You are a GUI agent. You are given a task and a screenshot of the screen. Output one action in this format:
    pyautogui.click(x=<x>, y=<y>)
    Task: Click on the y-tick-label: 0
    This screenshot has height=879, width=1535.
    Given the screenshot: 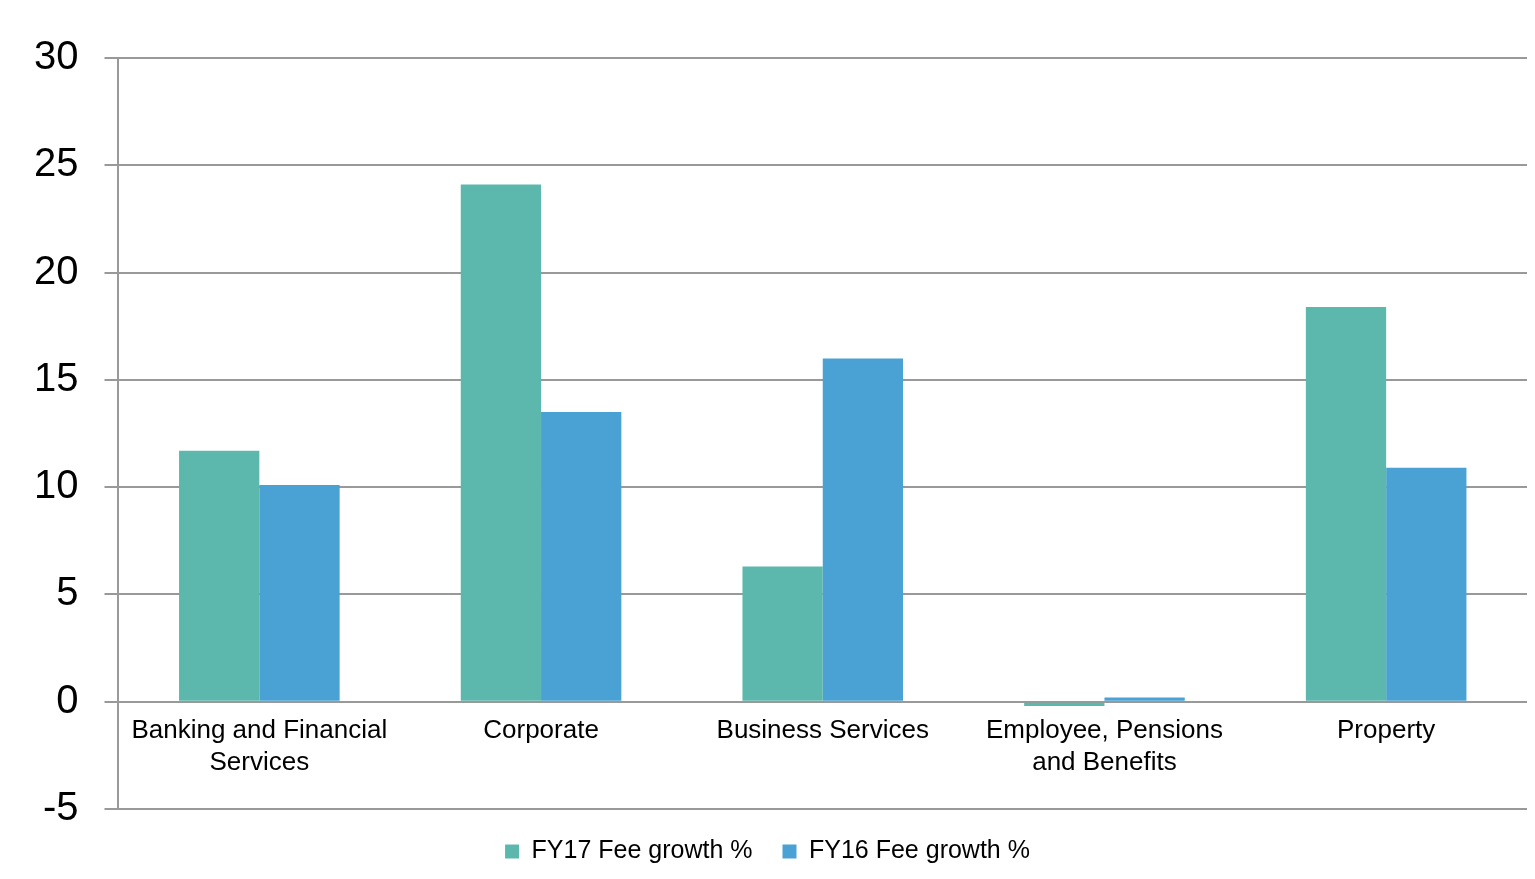 What is the action you would take?
    pyautogui.click(x=67, y=698)
    